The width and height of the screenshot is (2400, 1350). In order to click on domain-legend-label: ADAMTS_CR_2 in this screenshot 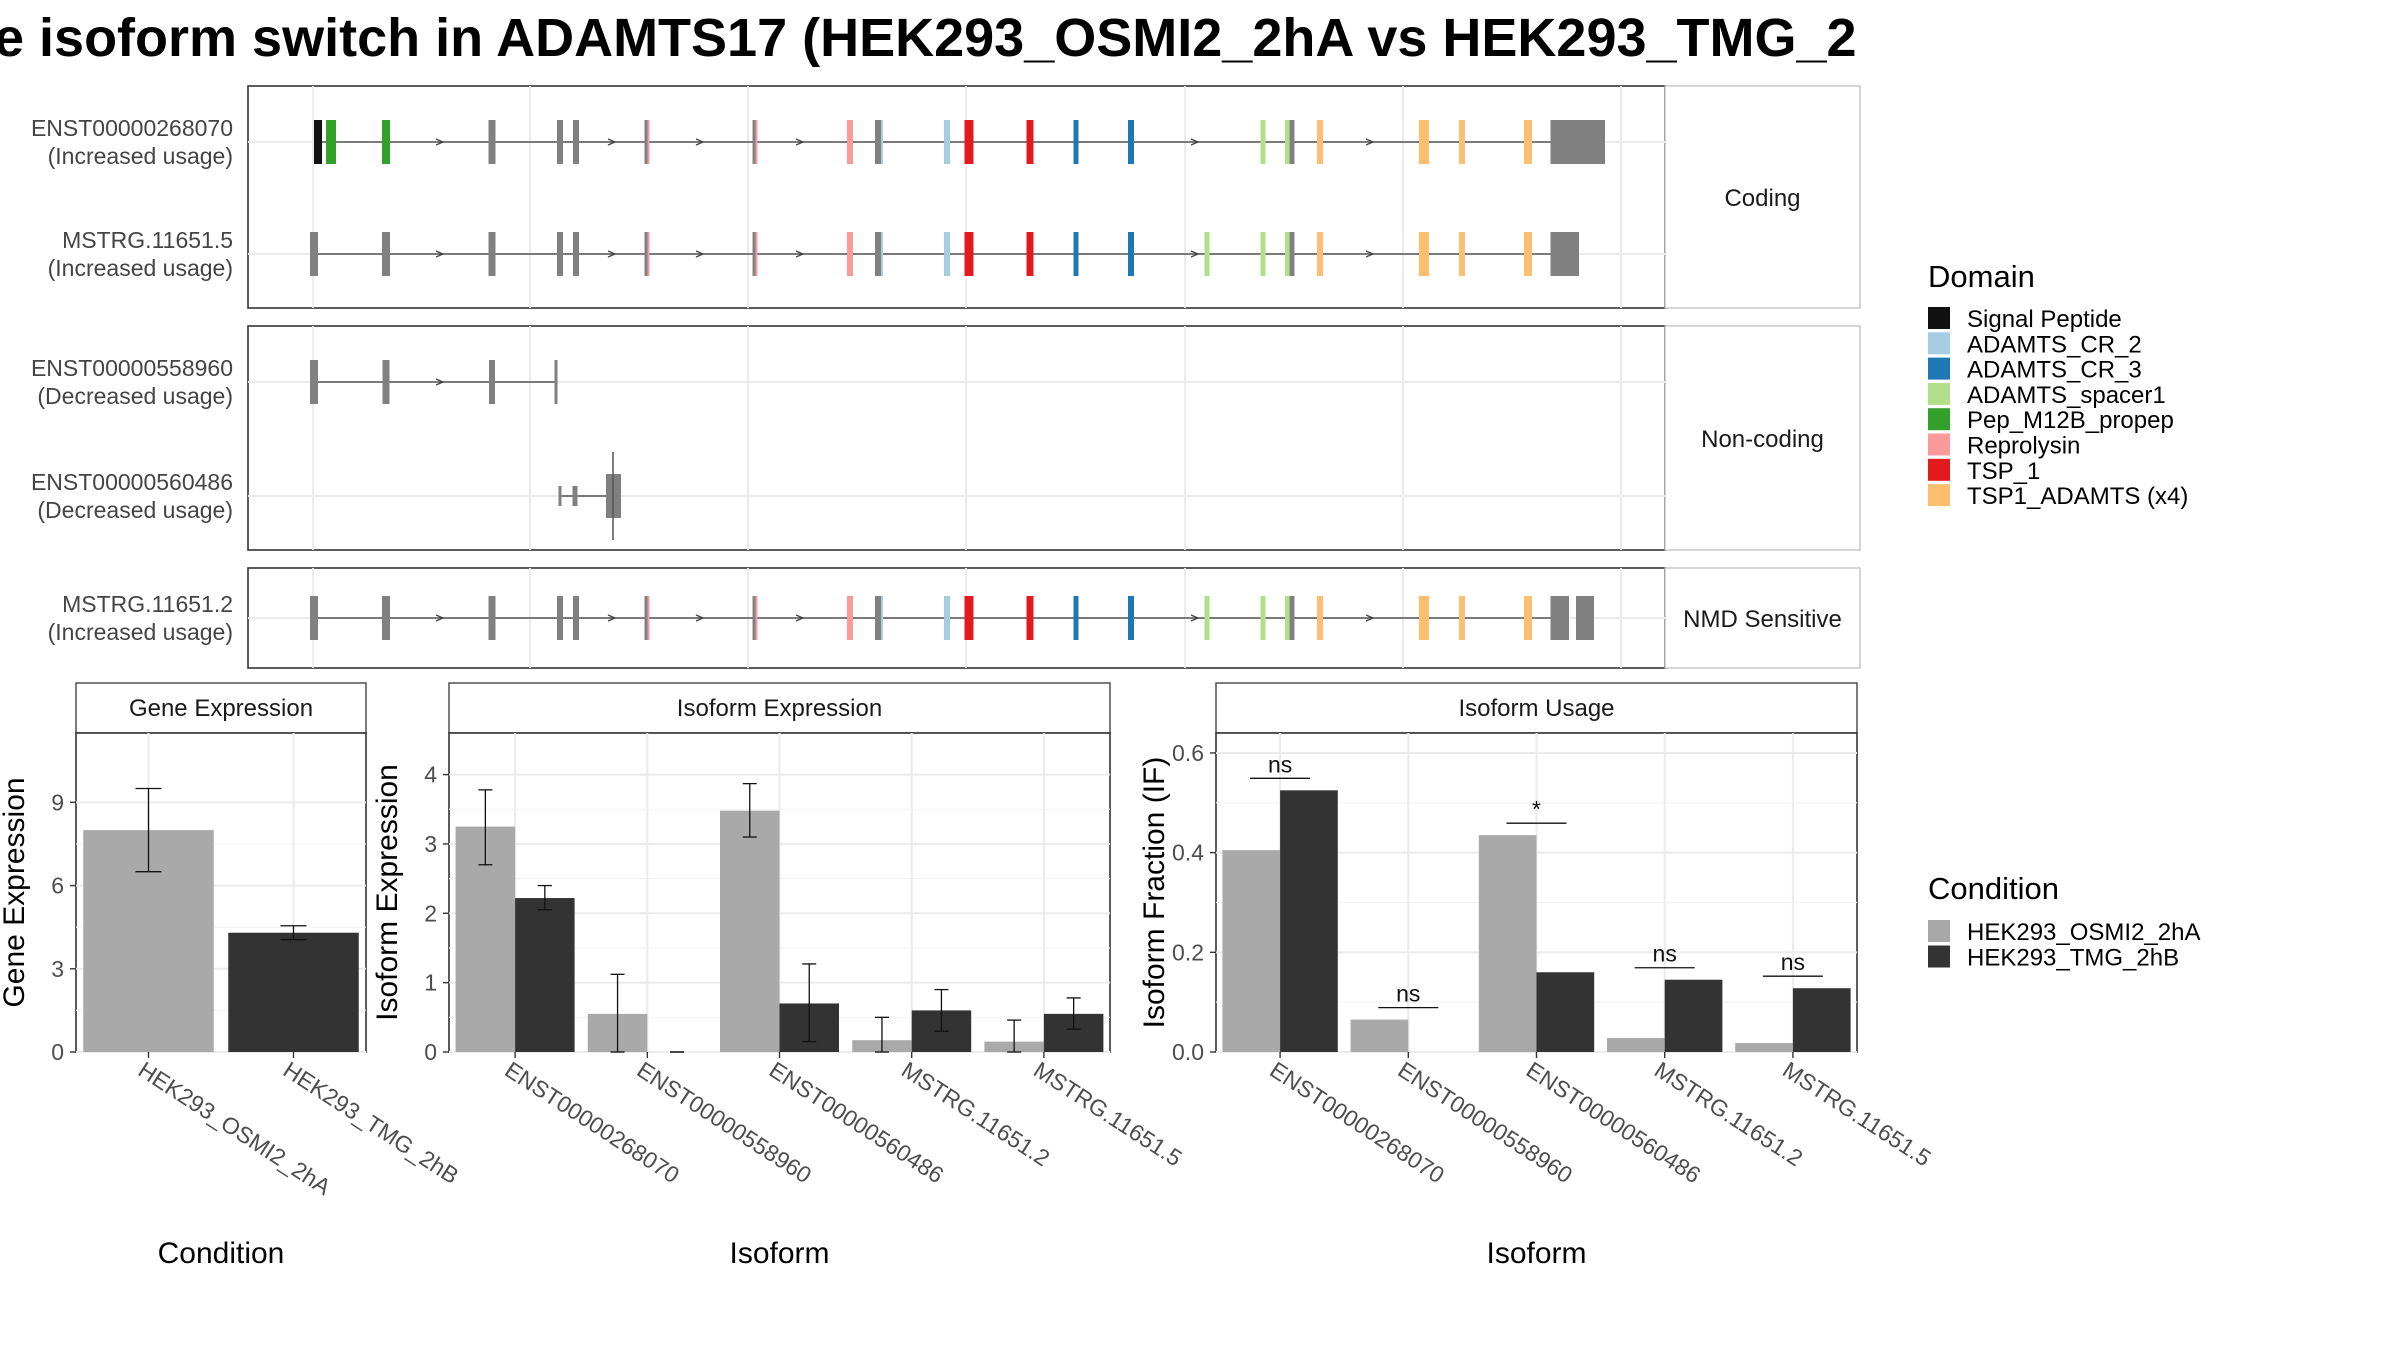, I will do `click(2054, 344)`.